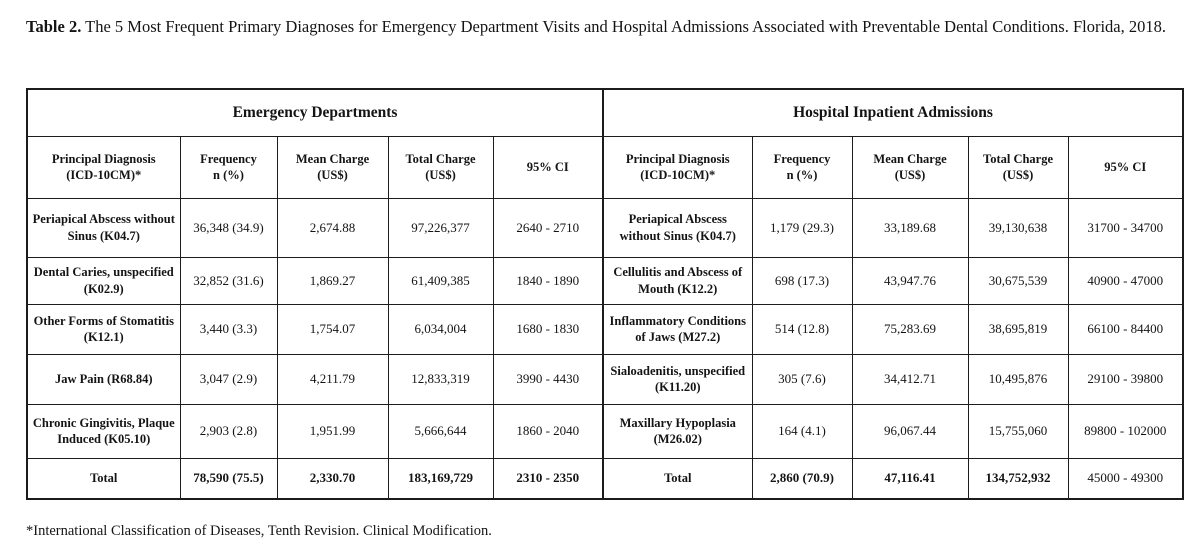 The height and width of the screenshot is (558, 1190). What do you see at coordinates (910, 431) in the screenshot?
I see `hia-mean-charge-cell: 96,067.44` at bounding box center [910, 431].